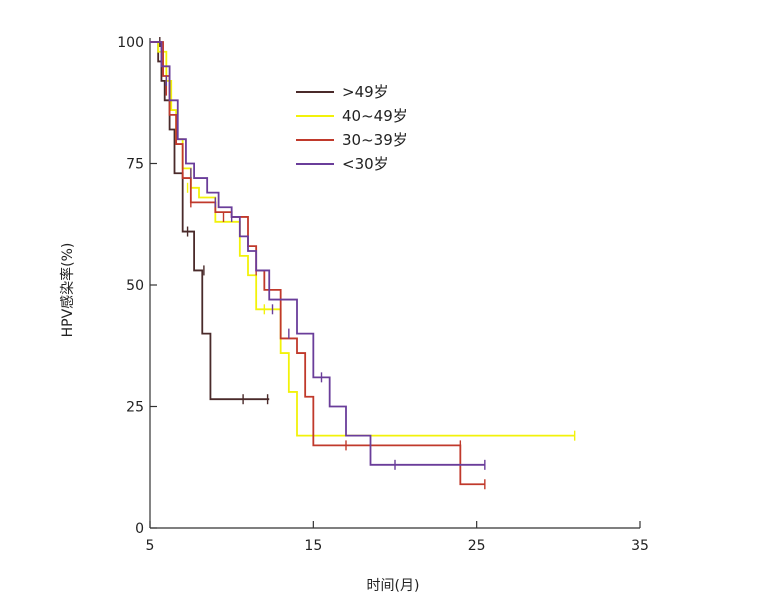 The height and width of the screenshot is (616, 771). I want to click on legend-label-4: <30岁, so click(365, 164).